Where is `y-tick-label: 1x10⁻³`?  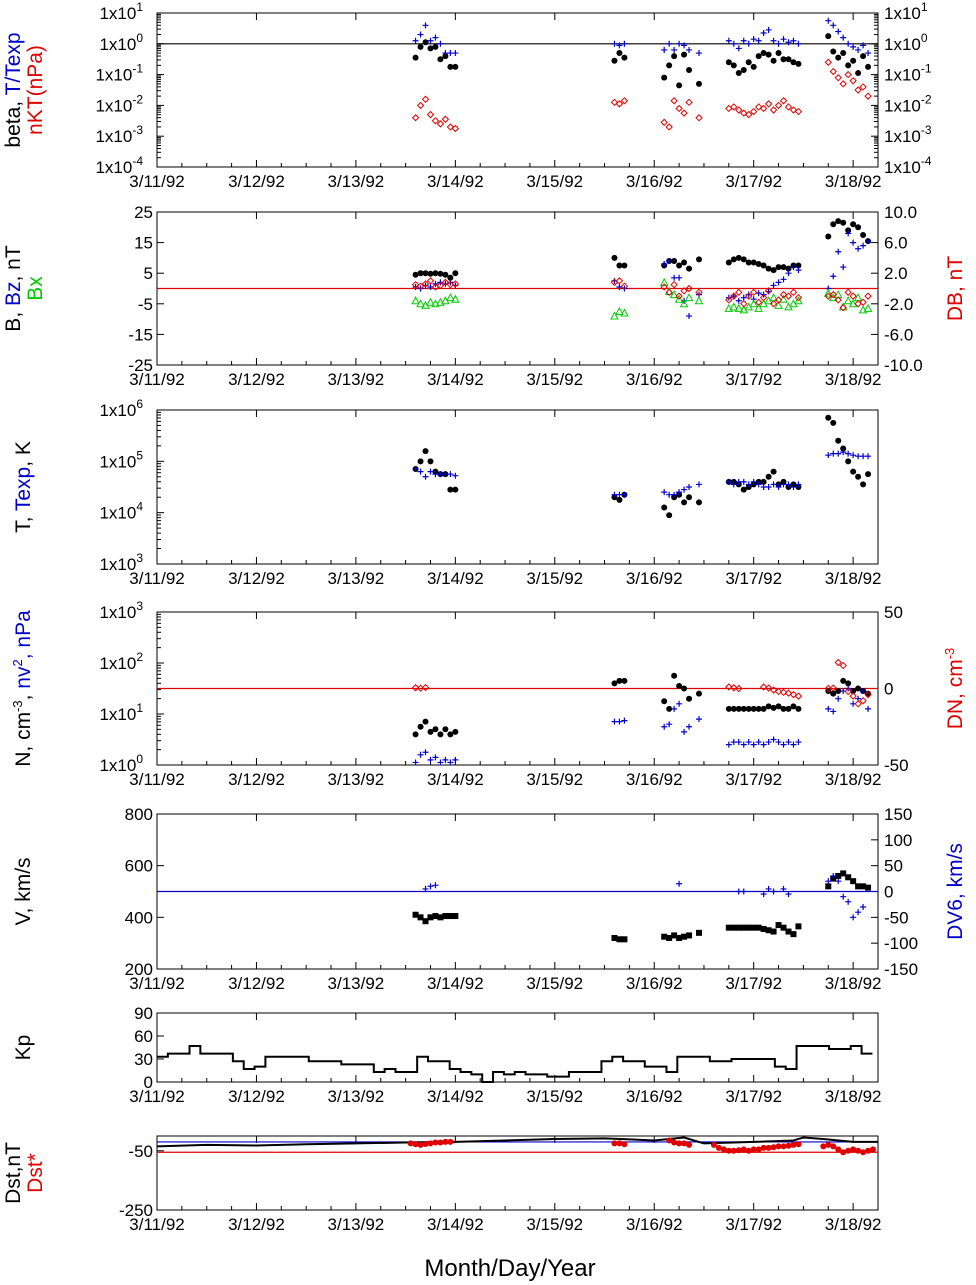
y-tick-label: 1x10⁻³ is located at coordinates (908, 134).